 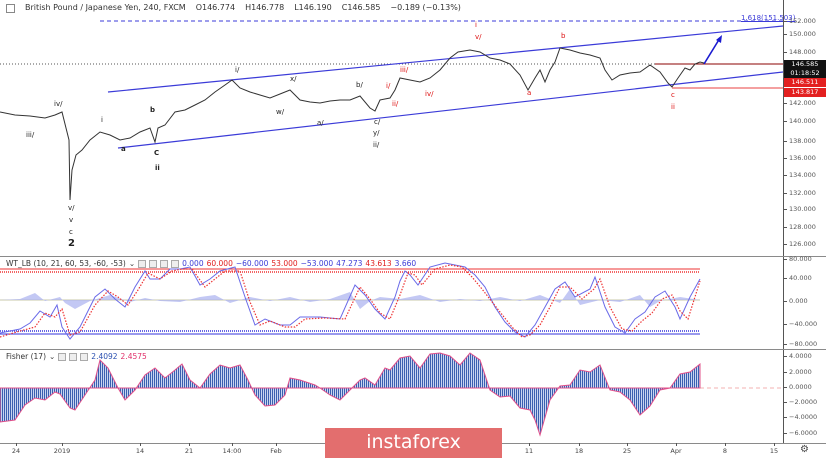 What do you see at coordinates (104, 356) in the screenshot?
I see `fisher-value-1: 2.4092` at bounding box center [104, 356].